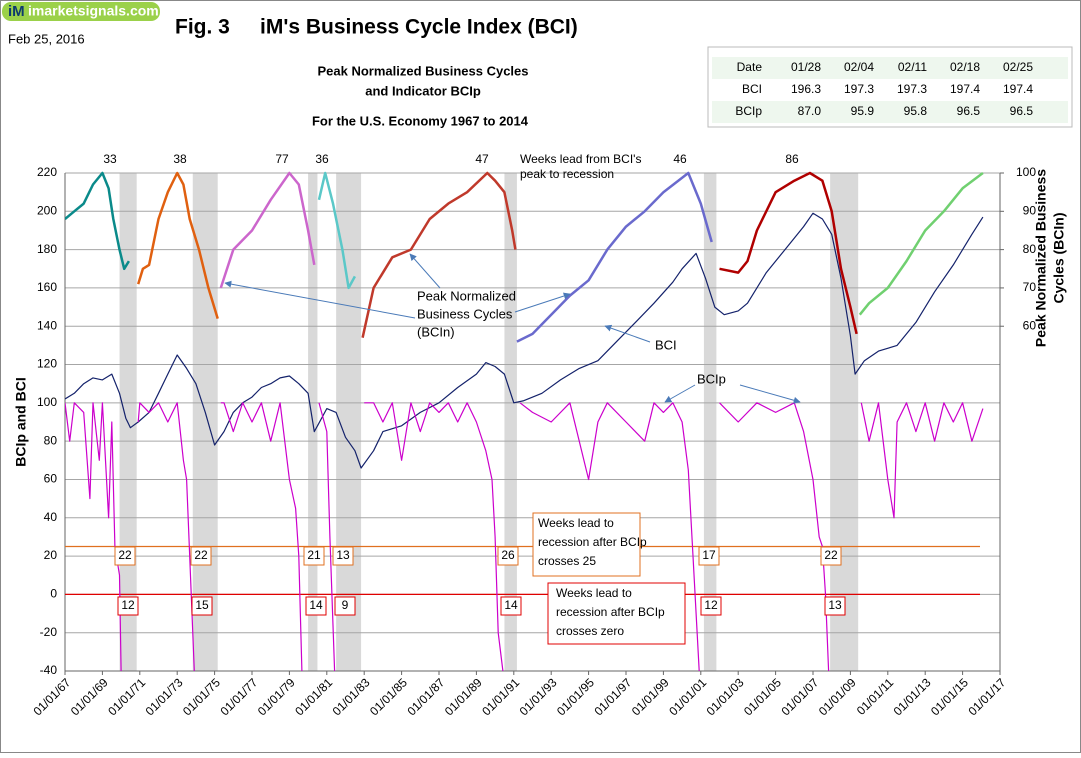  Describe the element at coordinates (792, 159) in the screenshot. I see `lead-from-peak: 86` at that location.